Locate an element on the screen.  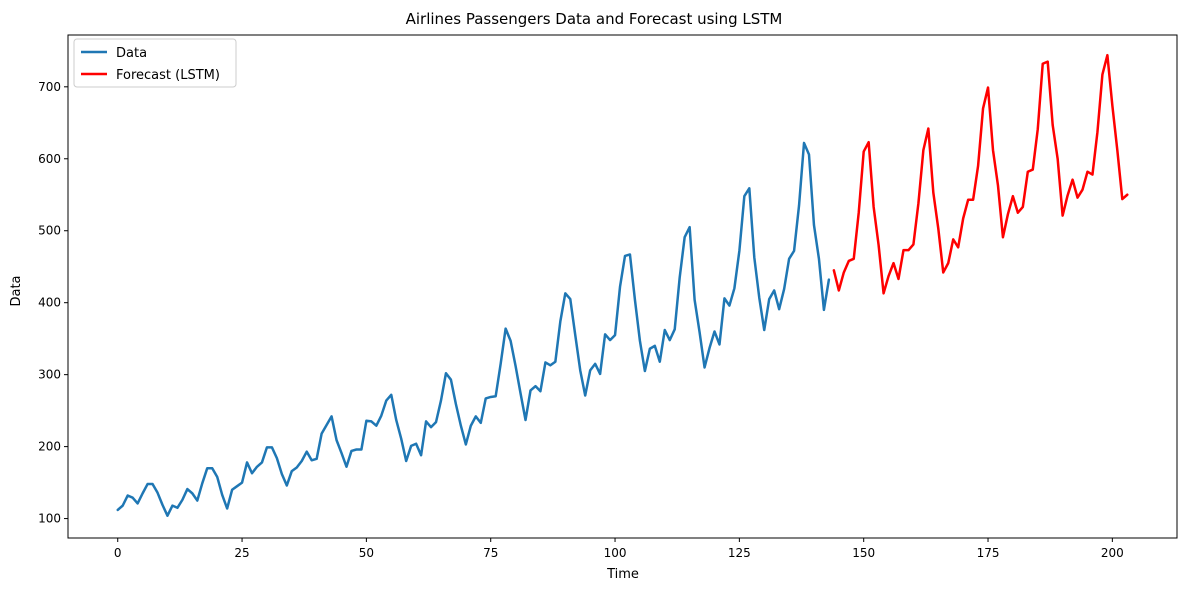
x-tick-label: 50 is located at coordinates (366, 553).